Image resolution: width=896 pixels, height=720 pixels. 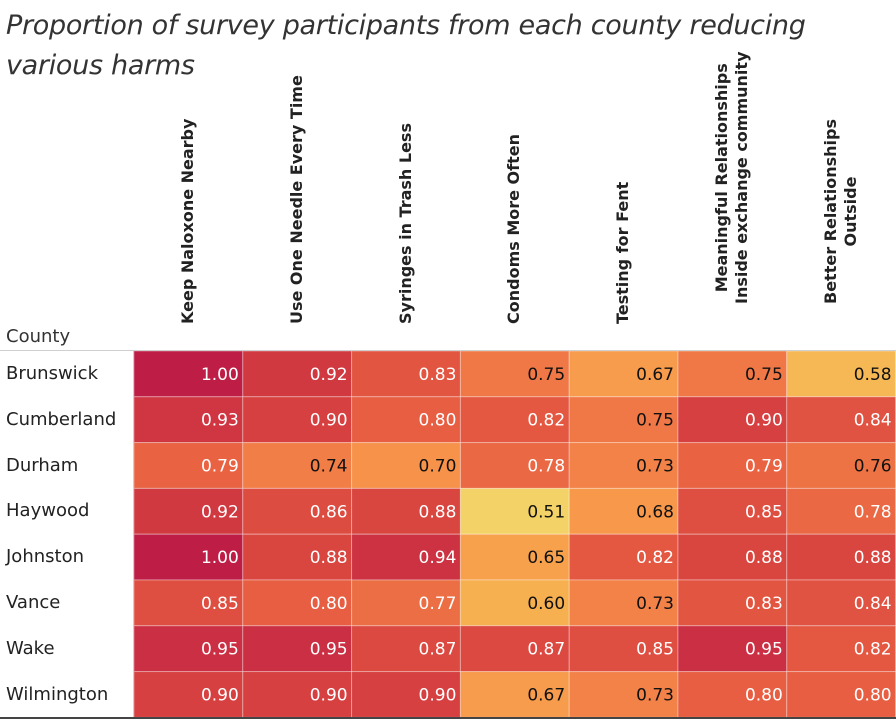 I want to click on row-label: Wake, so click(x=30, y=648).